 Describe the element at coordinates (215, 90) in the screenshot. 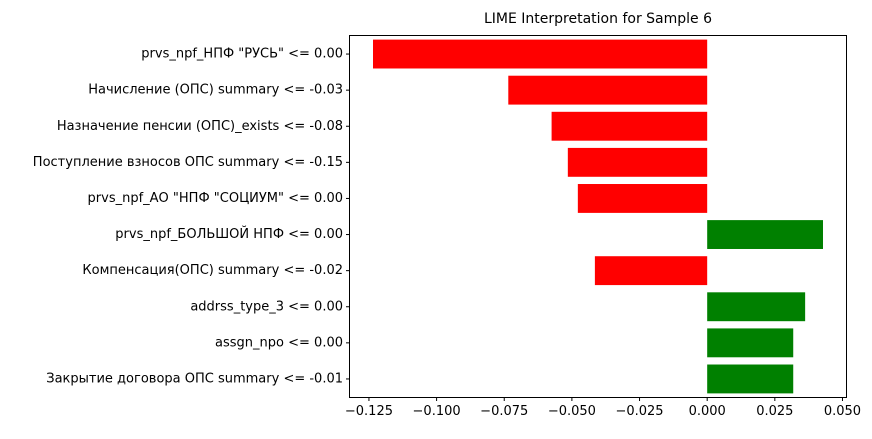

I see `y-tick-label-1: Начисление (ОПС) summary <= -0.03` at that location.